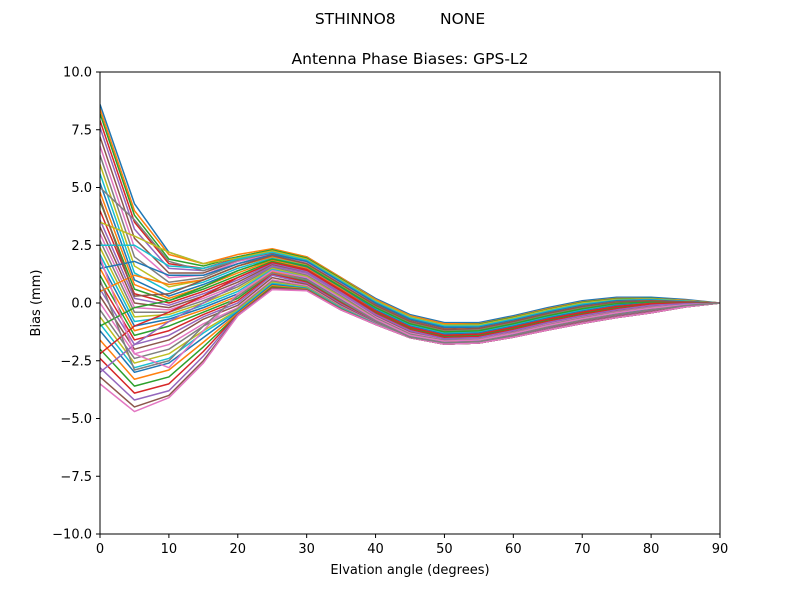 The height and width of the screenshot is (600, 800). I want to click on x-tick-label: 80, so click(651, 549).